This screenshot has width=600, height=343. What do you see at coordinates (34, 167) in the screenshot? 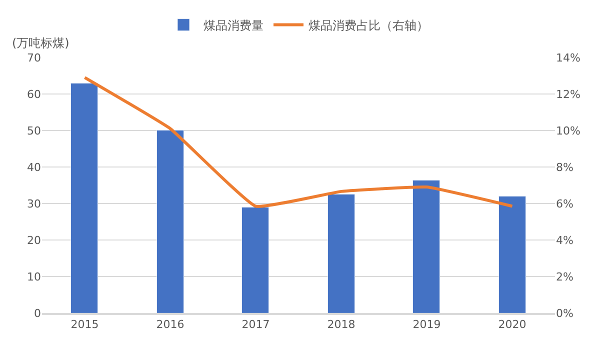
I see `y-tick-label: 40` at bounding box center [34, 167].